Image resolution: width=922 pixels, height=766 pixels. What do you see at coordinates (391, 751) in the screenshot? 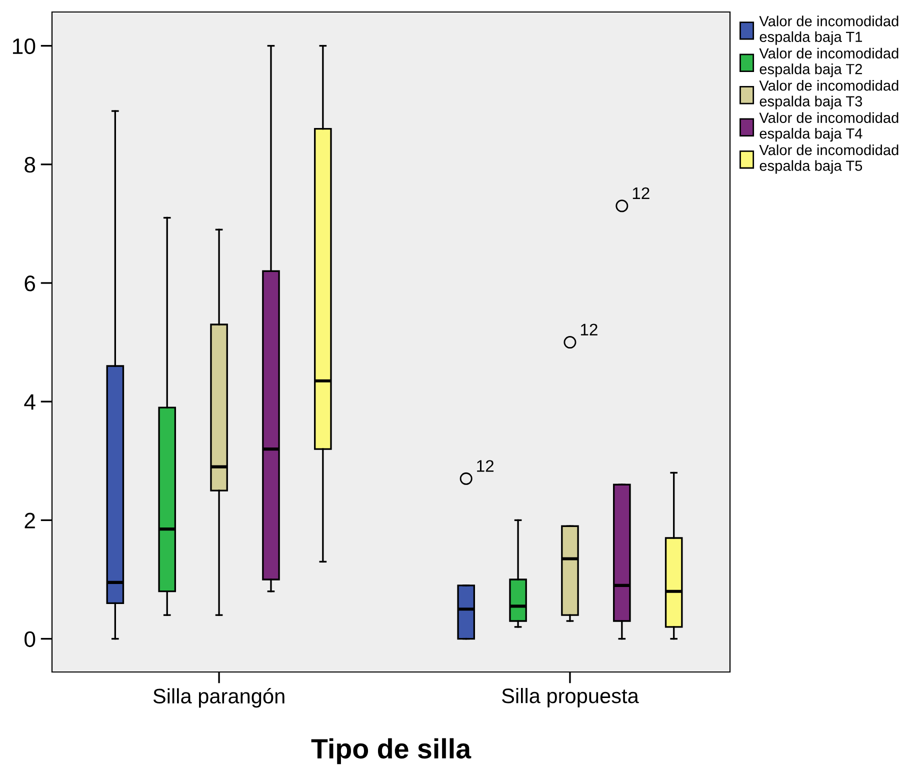
I see `x-axis-title: Tipo de silla` at bounding box center [391, 751].